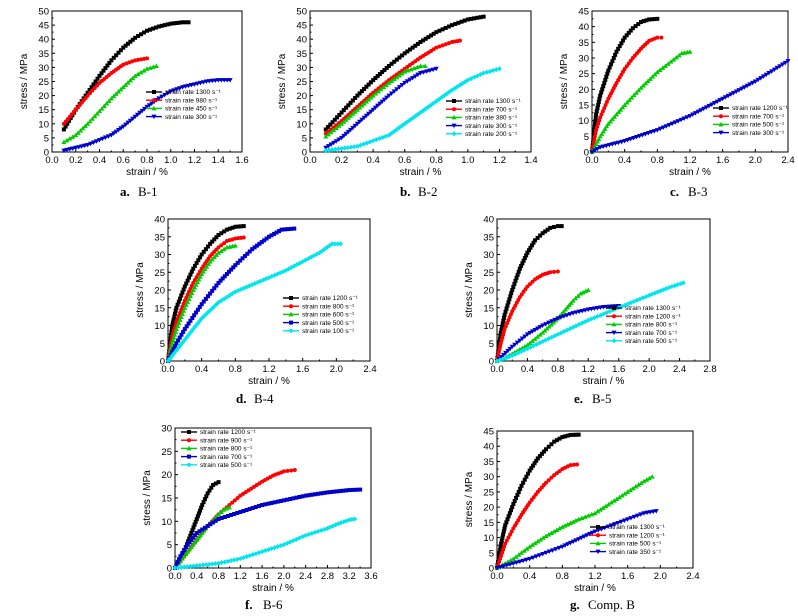 Image resolution: width=798 pixels, height=616 pixels. I want to click on x-tick-label: 3.2, so click(349, 576).